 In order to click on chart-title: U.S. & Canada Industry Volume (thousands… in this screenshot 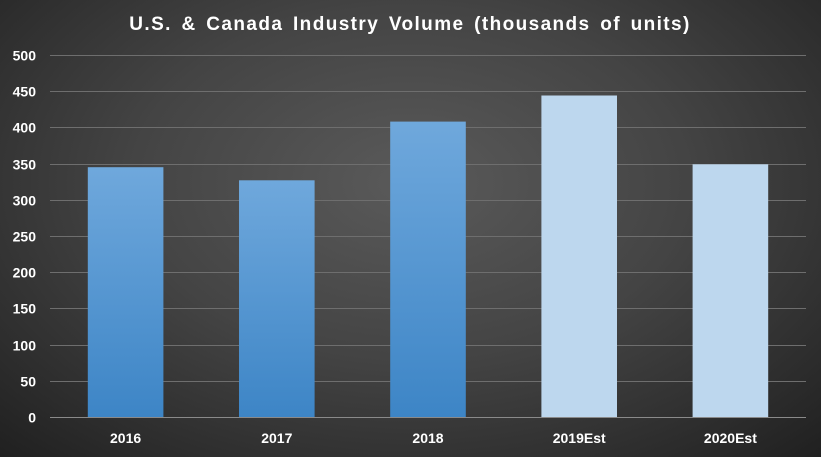, I will do `click(409, 24)`.